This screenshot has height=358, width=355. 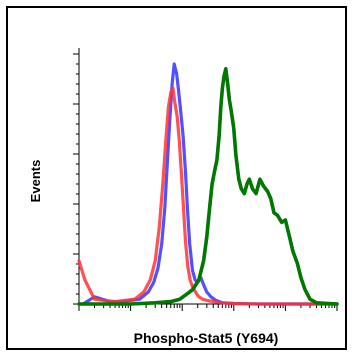 I want to click on y-axis, so click(x=76, y=176).